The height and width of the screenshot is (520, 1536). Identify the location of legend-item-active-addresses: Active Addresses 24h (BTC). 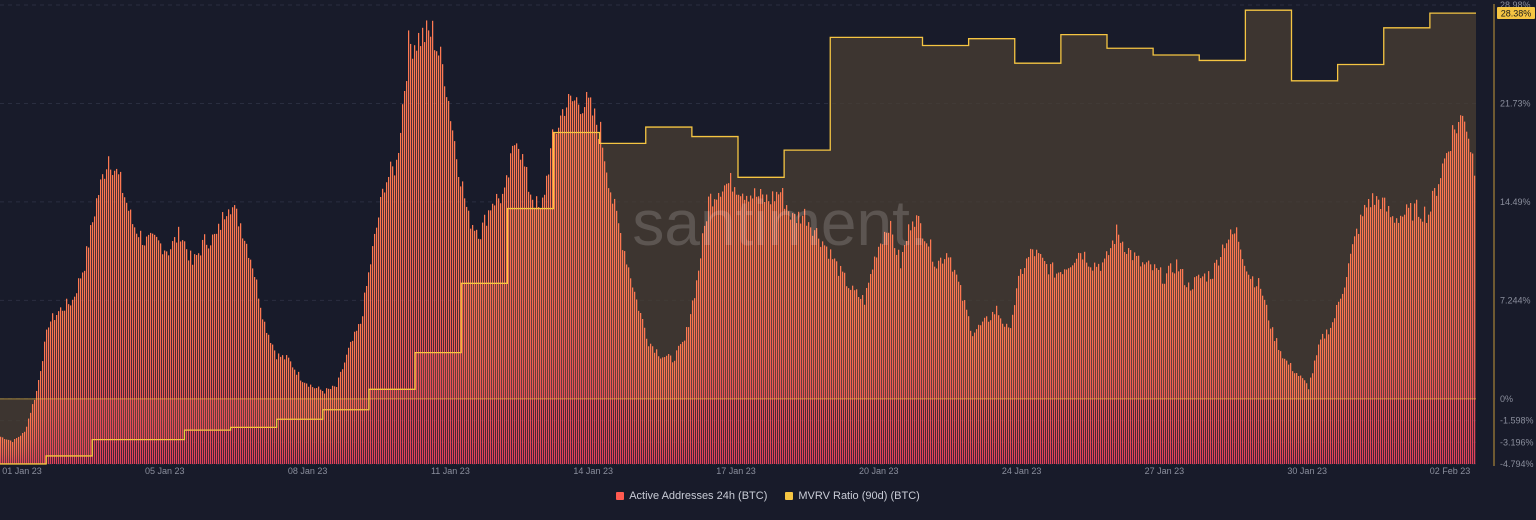
(691, 496).